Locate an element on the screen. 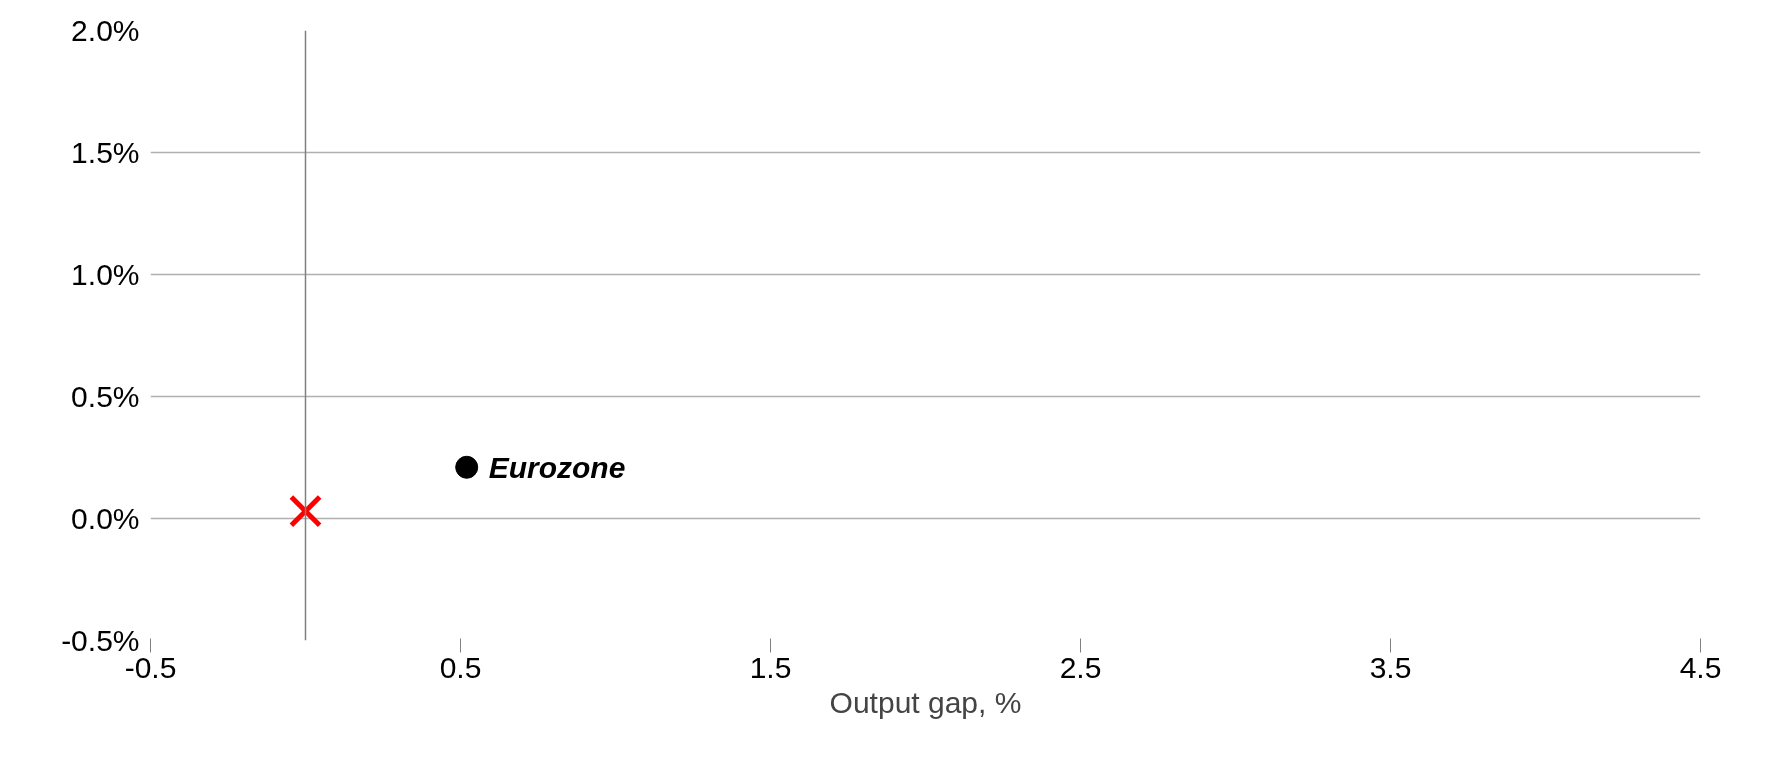 This screenshot has height=771, width=1781. x-axis-title: Output gap, % is located at coordinates (925, 702).